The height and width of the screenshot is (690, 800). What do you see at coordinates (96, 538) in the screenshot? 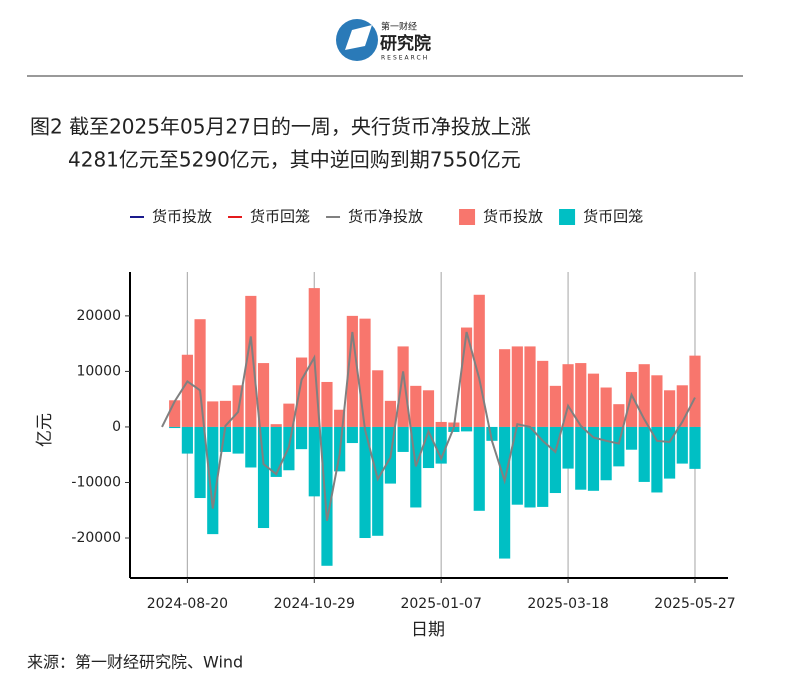
I see `y-tick-label: -20000` at bounding box center [96, 538].